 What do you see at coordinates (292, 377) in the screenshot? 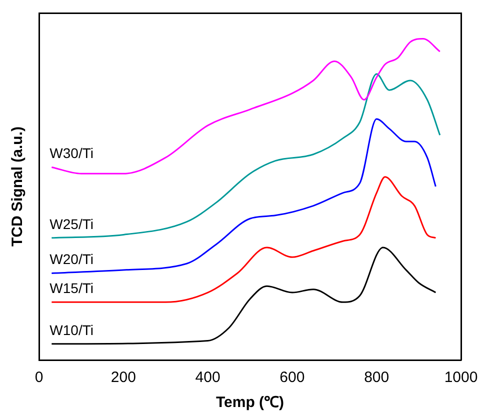
I see `x-tick-label: 600` at bounding box center [292, 377].